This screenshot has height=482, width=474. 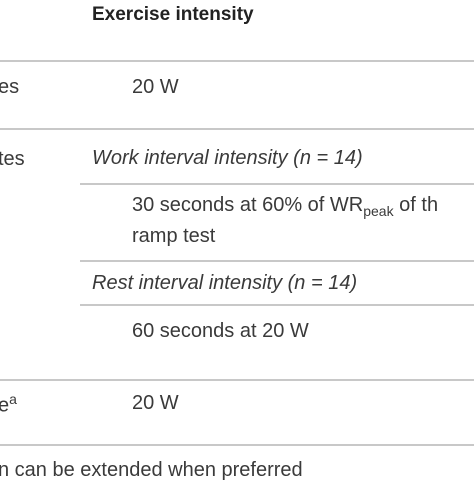 What do you see at coordinates (225, 283) in the screenshot?
I see `rest-interval-heading: Rest interval intensity (n = 14)` at bounding box center [225, 283].